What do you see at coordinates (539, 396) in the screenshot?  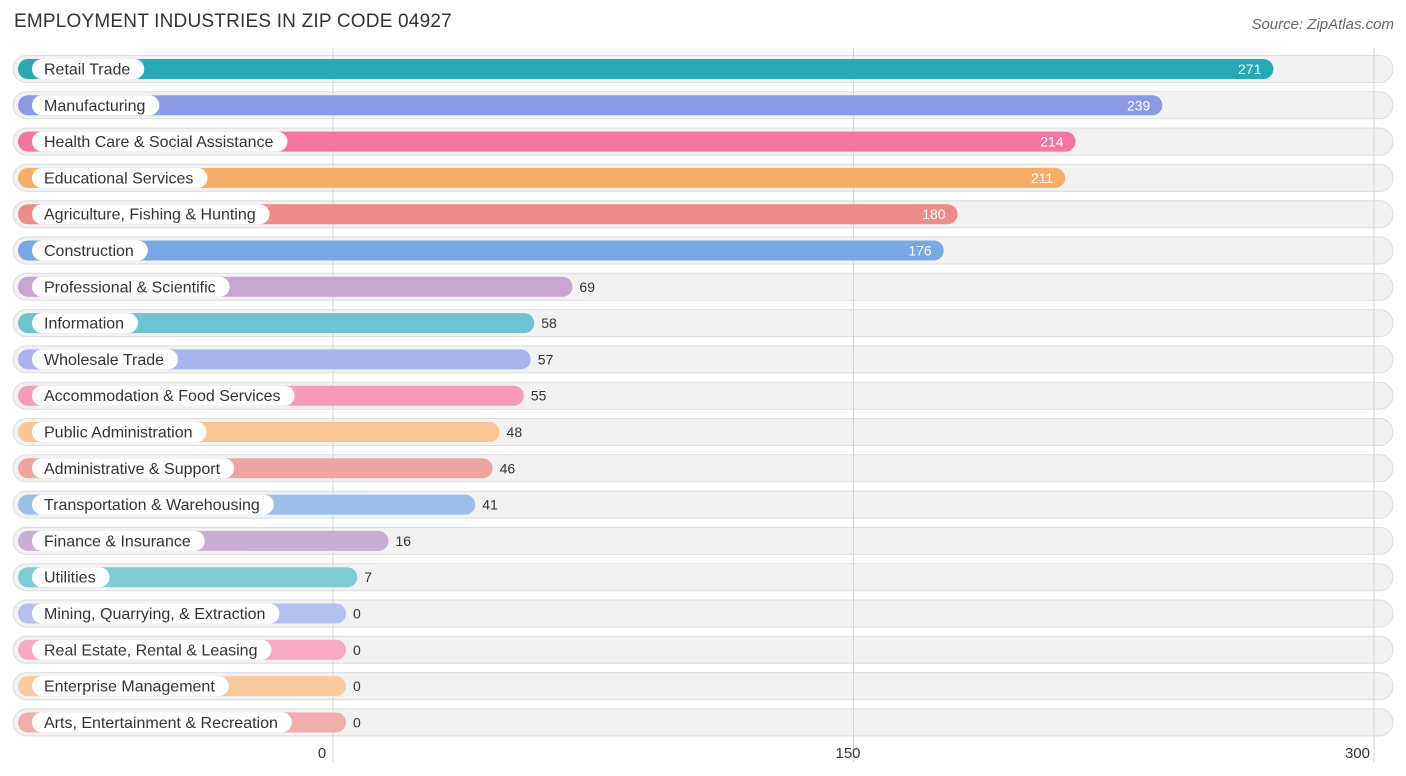 I see `value-label: 55` at bounding box center [539, 396].